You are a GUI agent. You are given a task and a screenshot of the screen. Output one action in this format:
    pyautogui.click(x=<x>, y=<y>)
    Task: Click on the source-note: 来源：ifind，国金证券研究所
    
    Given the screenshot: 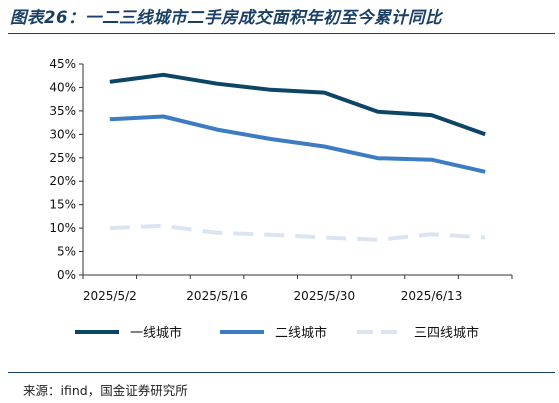 What is the action you would take?
    pyautogui.click(x=105, y=390)
    